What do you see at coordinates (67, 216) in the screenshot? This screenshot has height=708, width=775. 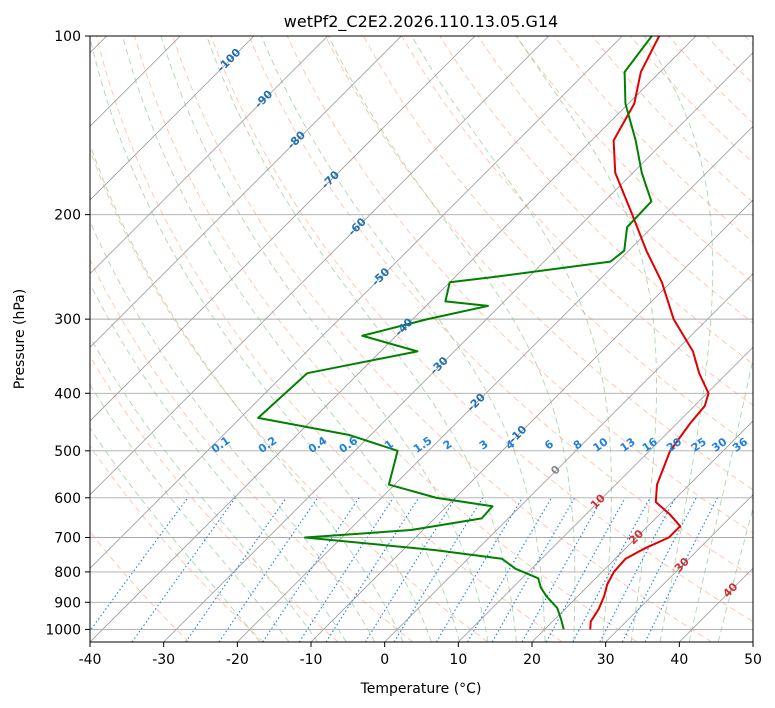 I see `y-tick-label: 200` at bounding box center [67, 216].